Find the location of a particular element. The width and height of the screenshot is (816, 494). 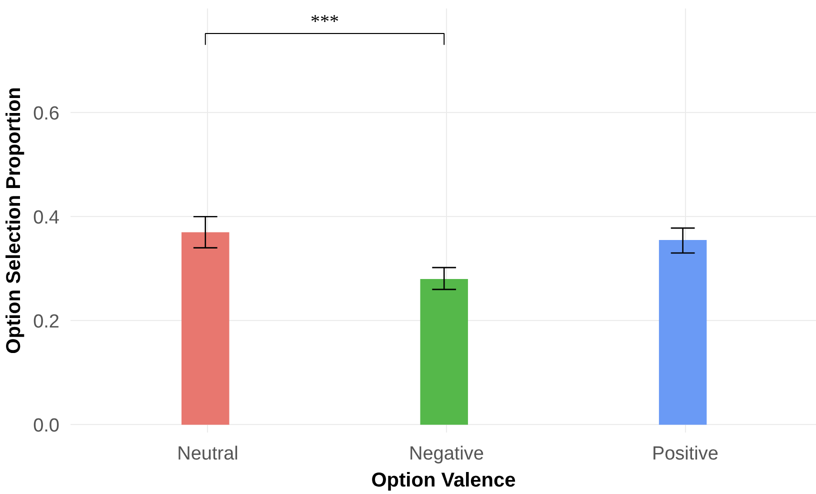

y-axis-title: Option Selection Proportion is located at coordinates (14, 220).